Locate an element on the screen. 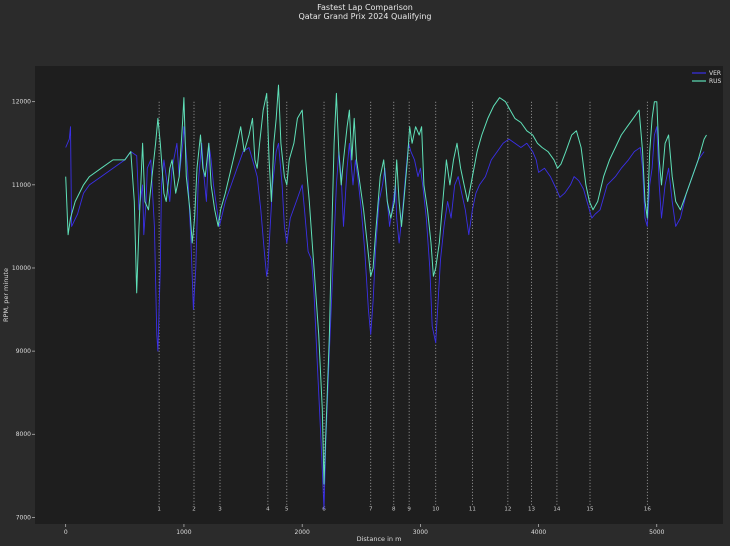 This screenshot has width=730, height=546. y-tick-label: 11000 is located at coordinates (21, 185).